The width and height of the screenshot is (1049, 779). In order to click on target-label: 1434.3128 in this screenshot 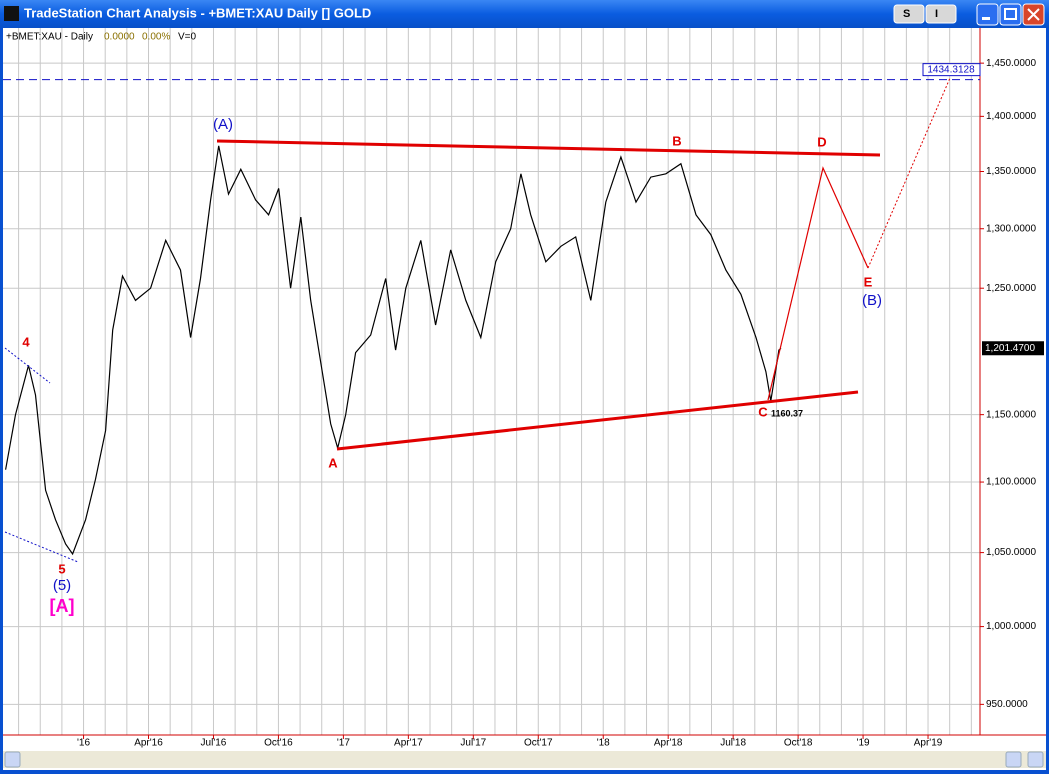, I will do `click(951, 69)`.